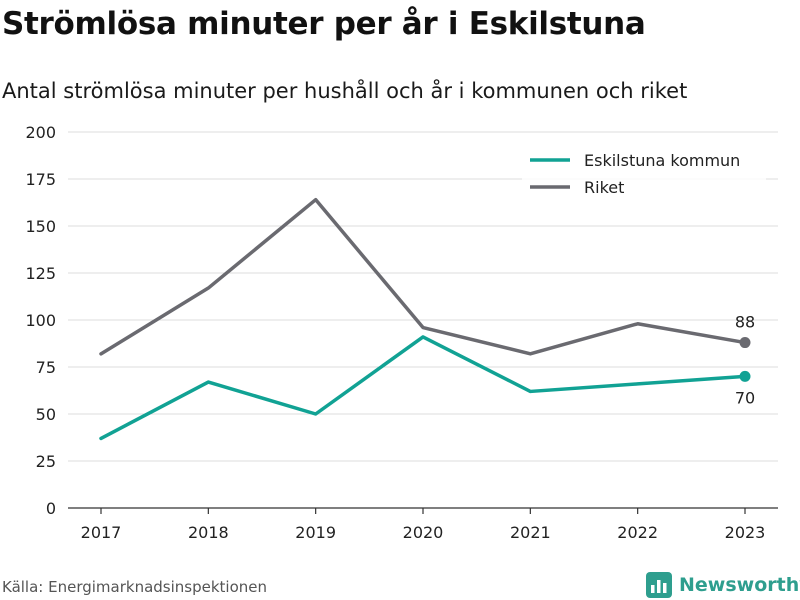 The image size is (800, 600). I want to click on brand-name: Newsworthy, so click(739, 585).